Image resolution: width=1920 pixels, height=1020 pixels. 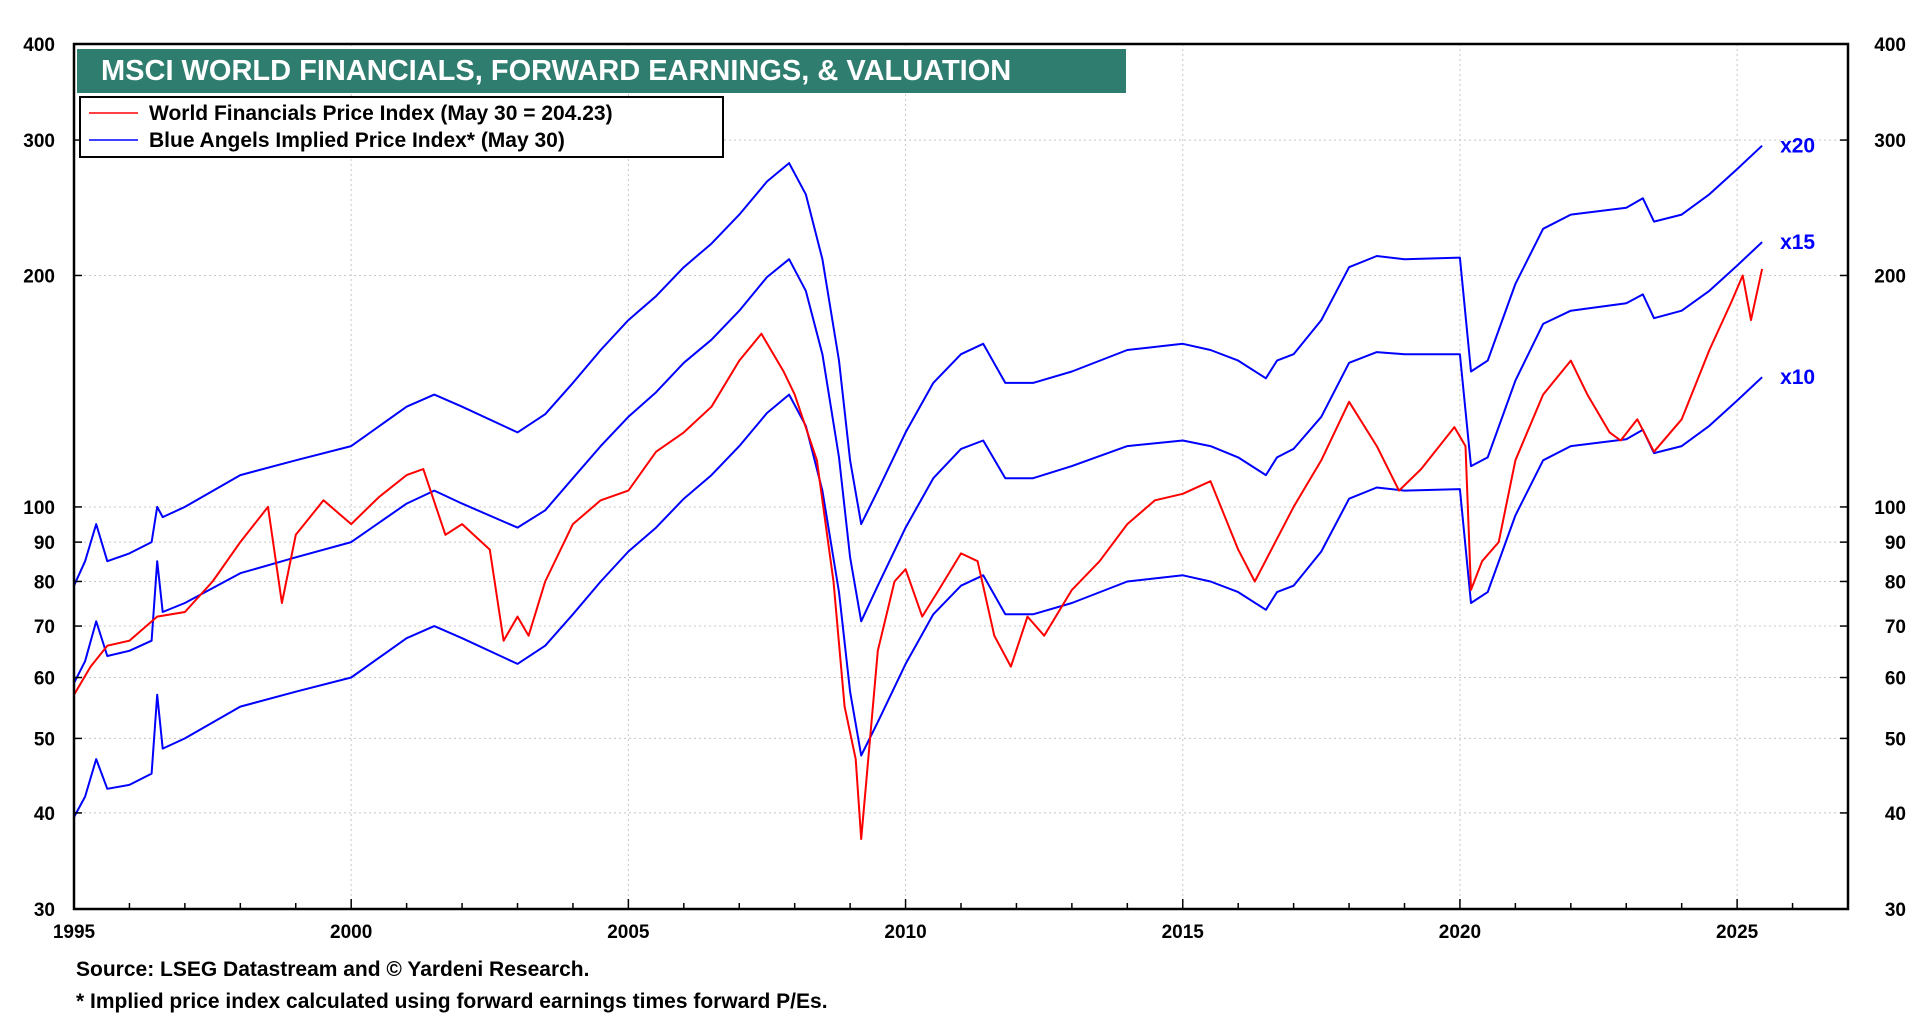 What do you see at coordinates (1797, 146) in the screenshot?
I see `multiplier-label-x20: x20` at bounding box center [1797, 146].